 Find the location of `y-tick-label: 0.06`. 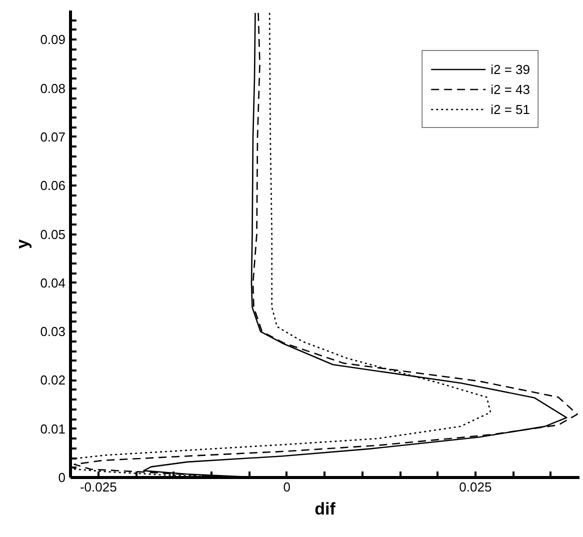

y-tick-label: 0.06 is located at coordinates (53, 186).